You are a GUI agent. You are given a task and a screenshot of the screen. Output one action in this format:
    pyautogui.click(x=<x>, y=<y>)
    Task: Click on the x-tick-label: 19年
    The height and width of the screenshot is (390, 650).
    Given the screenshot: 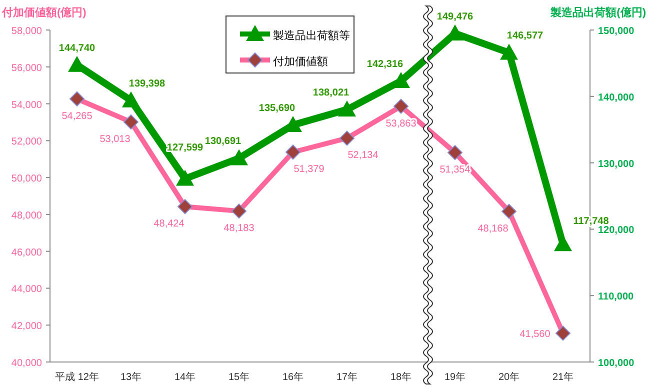 What is the action you would take?
    pyautogui.click(x=455, y=377)
    